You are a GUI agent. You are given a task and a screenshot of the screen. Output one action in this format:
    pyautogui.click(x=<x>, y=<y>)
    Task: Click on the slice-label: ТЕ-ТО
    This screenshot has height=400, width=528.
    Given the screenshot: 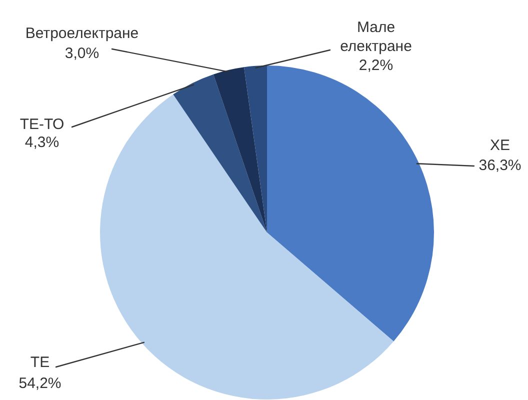 What is the action you would take?
    pyautogui.click(x=42, y=124)
    